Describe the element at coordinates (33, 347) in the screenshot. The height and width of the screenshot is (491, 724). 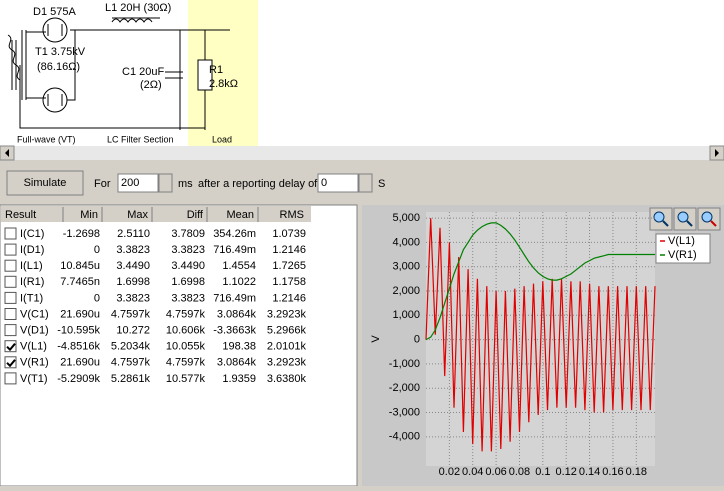
I see `cell: V(L1)` at that location.